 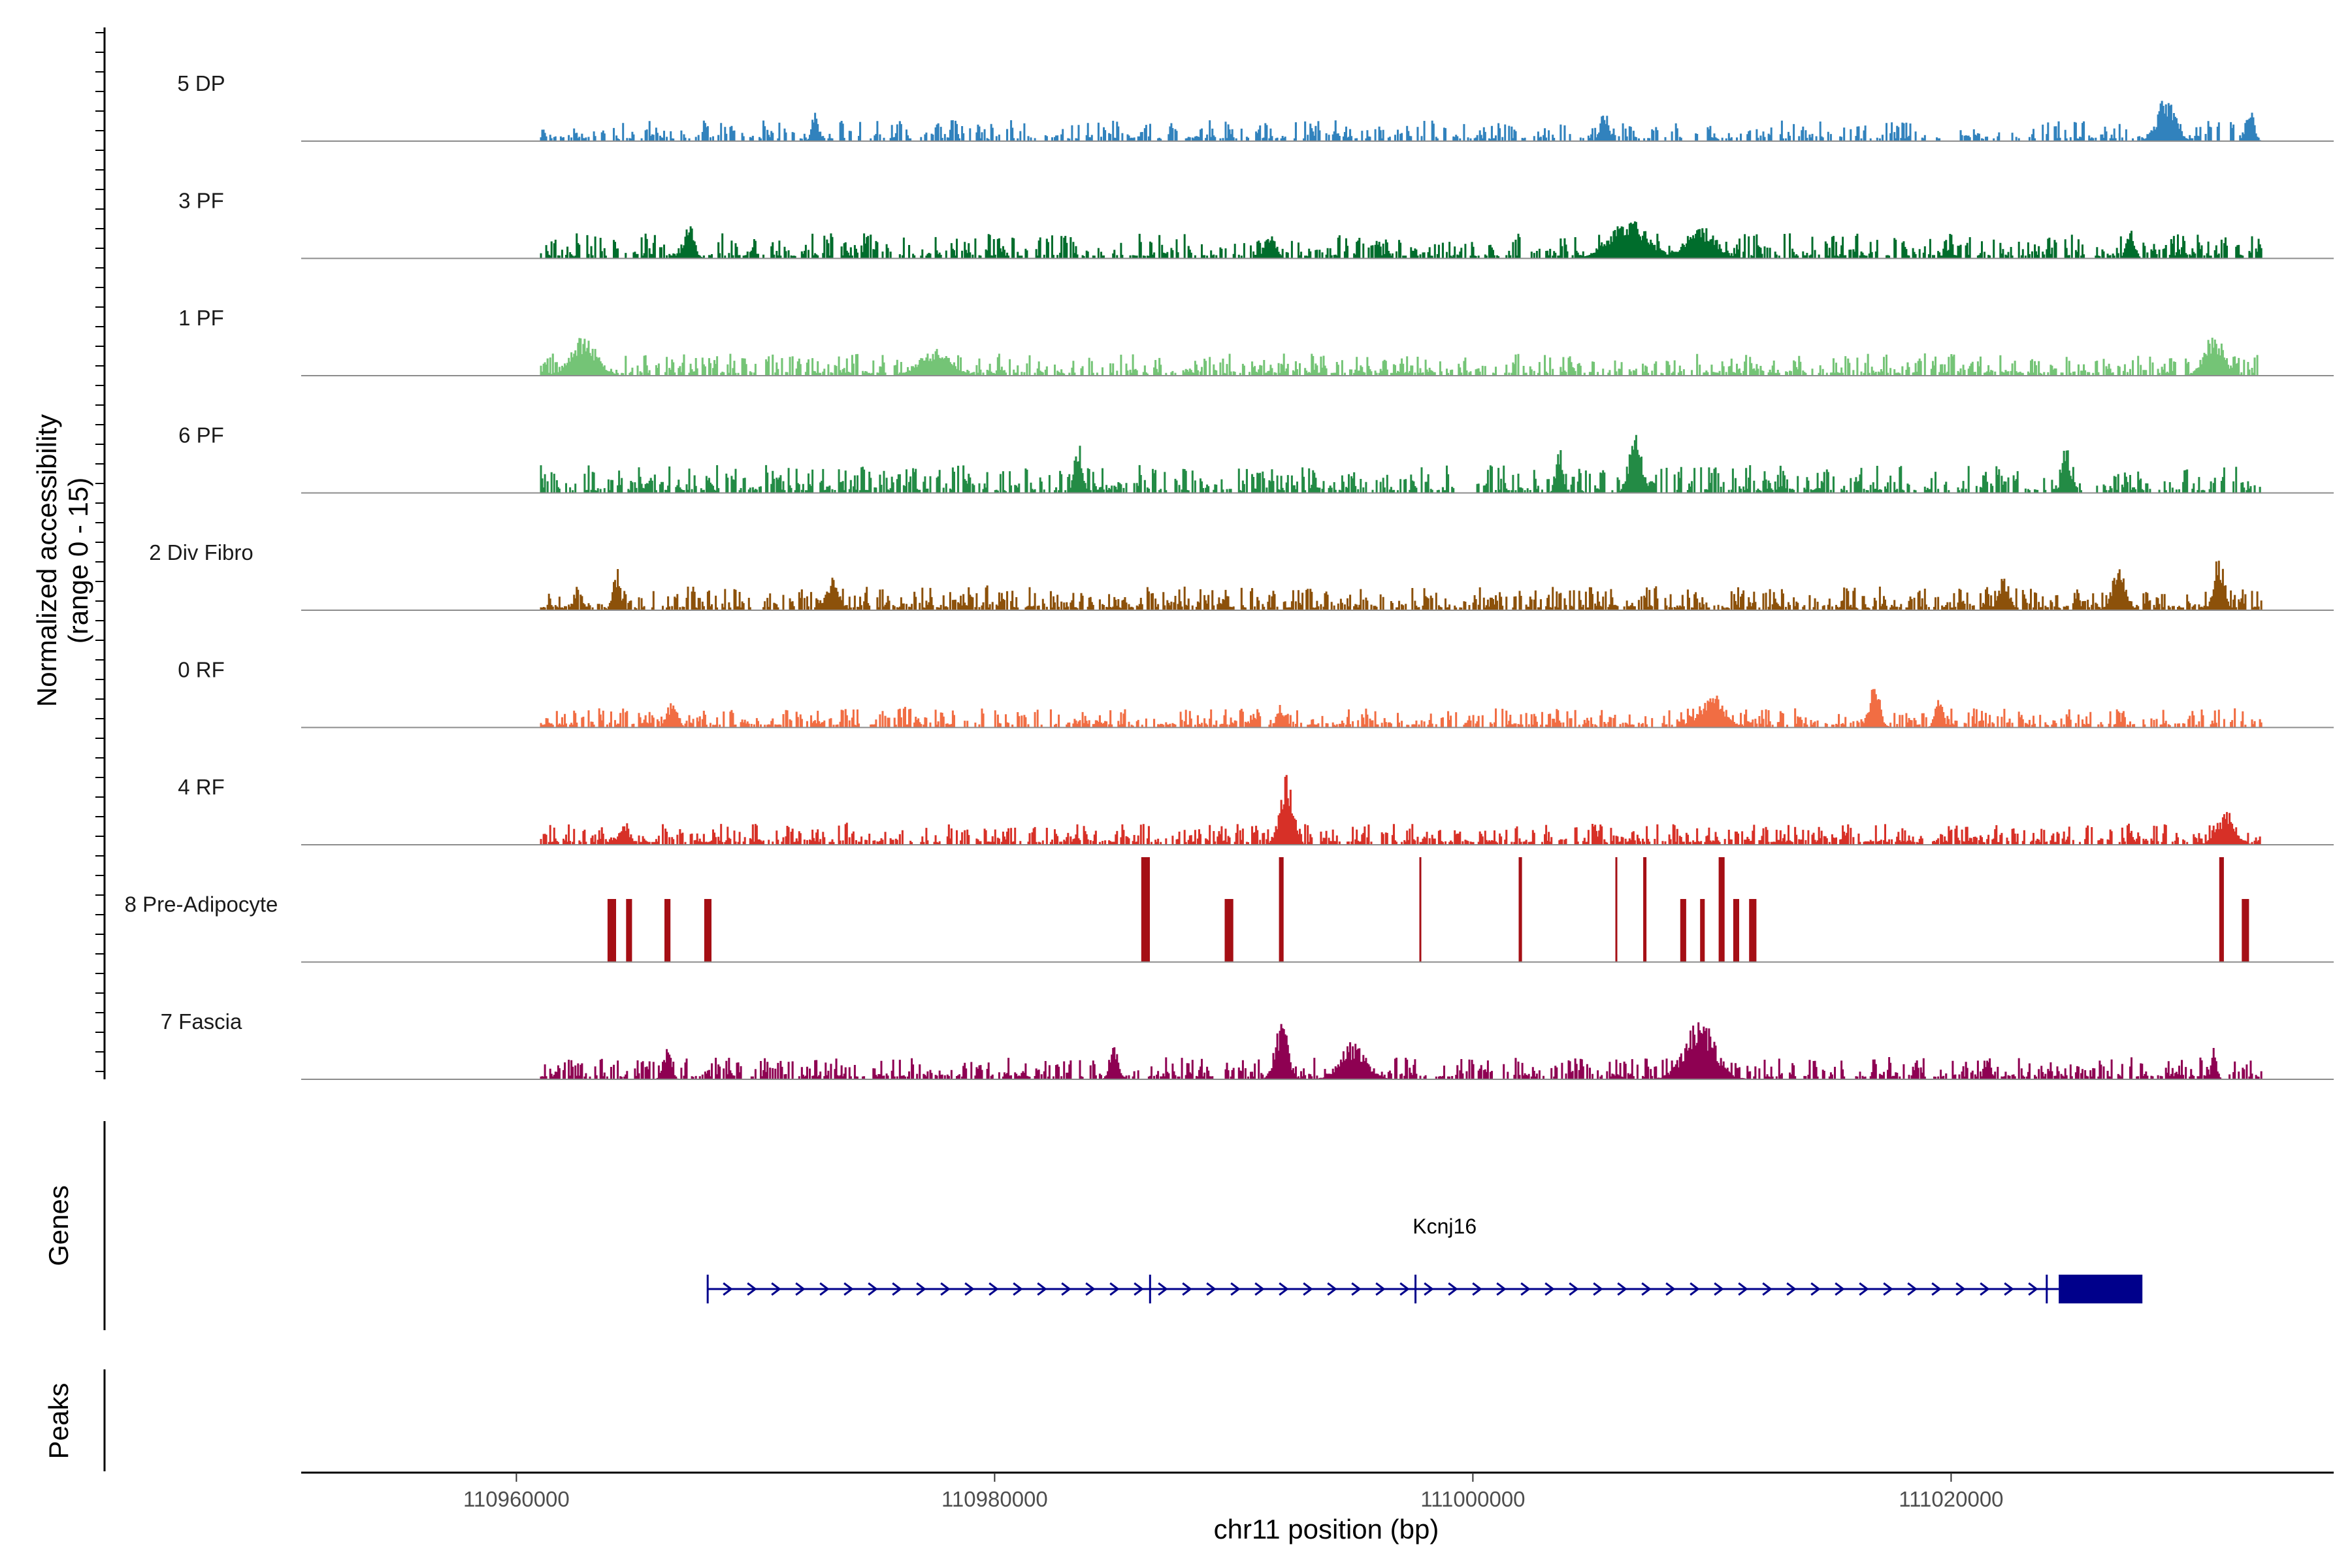 What do you see at coordinates (1445, 1226) in the screenshot?
I see `gene-label: Kcnj16` at bounding box center [1445, 1226].